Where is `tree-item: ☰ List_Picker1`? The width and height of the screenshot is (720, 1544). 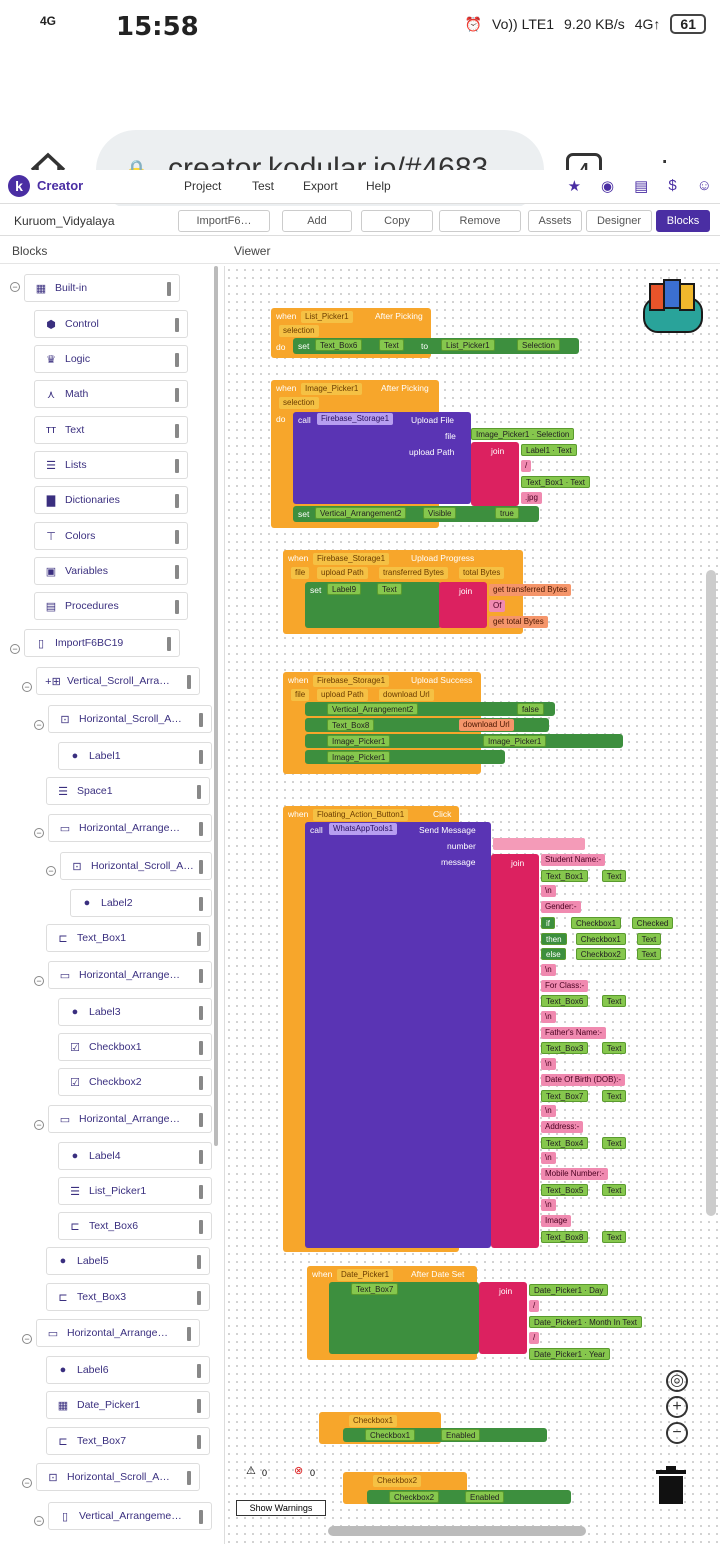
tree-item: ☰ List_Picker1 is located at coordinates (135, 1191).